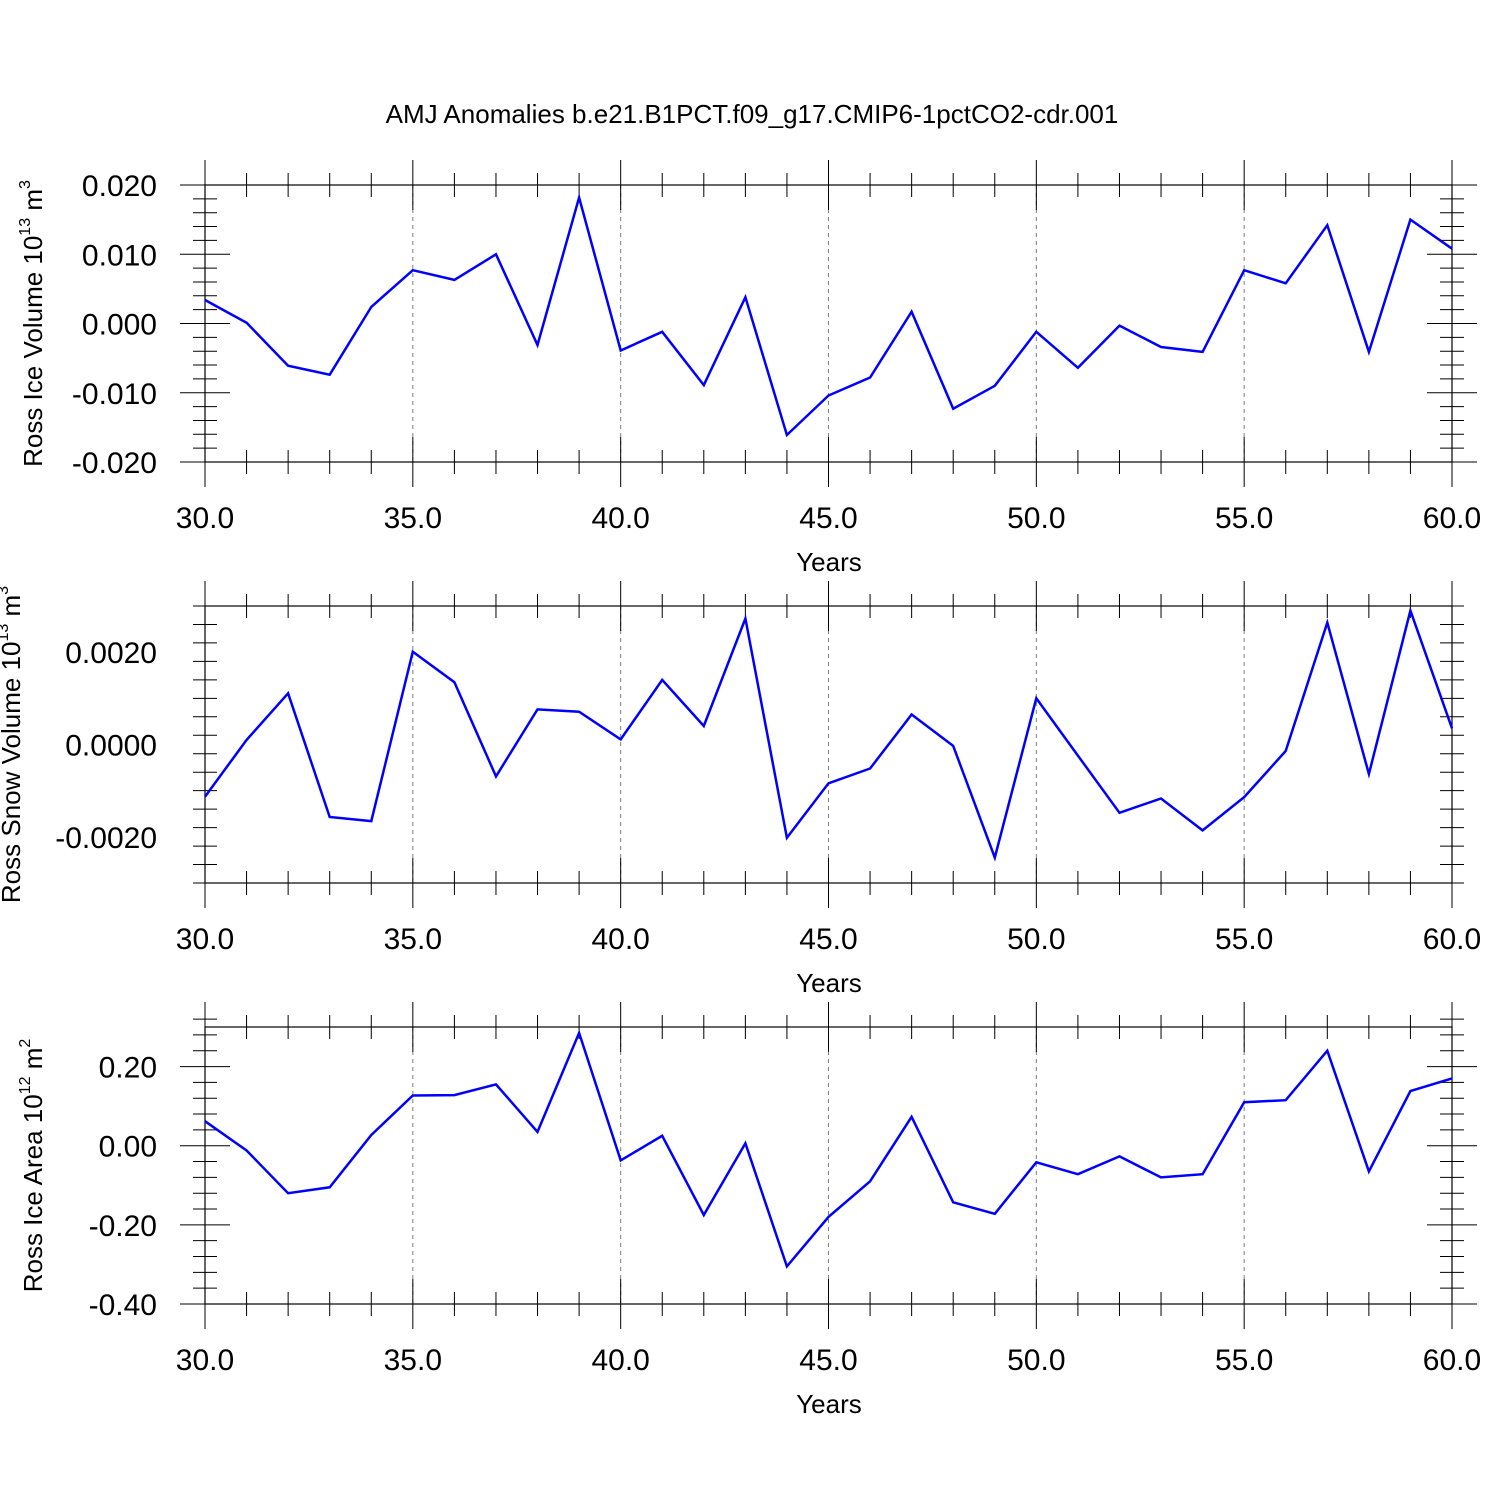  What do you see at coordinates (128, 1068) in the screenshot?
I see `y-tick-label: 0.20` at bounding box center [128, 1068].